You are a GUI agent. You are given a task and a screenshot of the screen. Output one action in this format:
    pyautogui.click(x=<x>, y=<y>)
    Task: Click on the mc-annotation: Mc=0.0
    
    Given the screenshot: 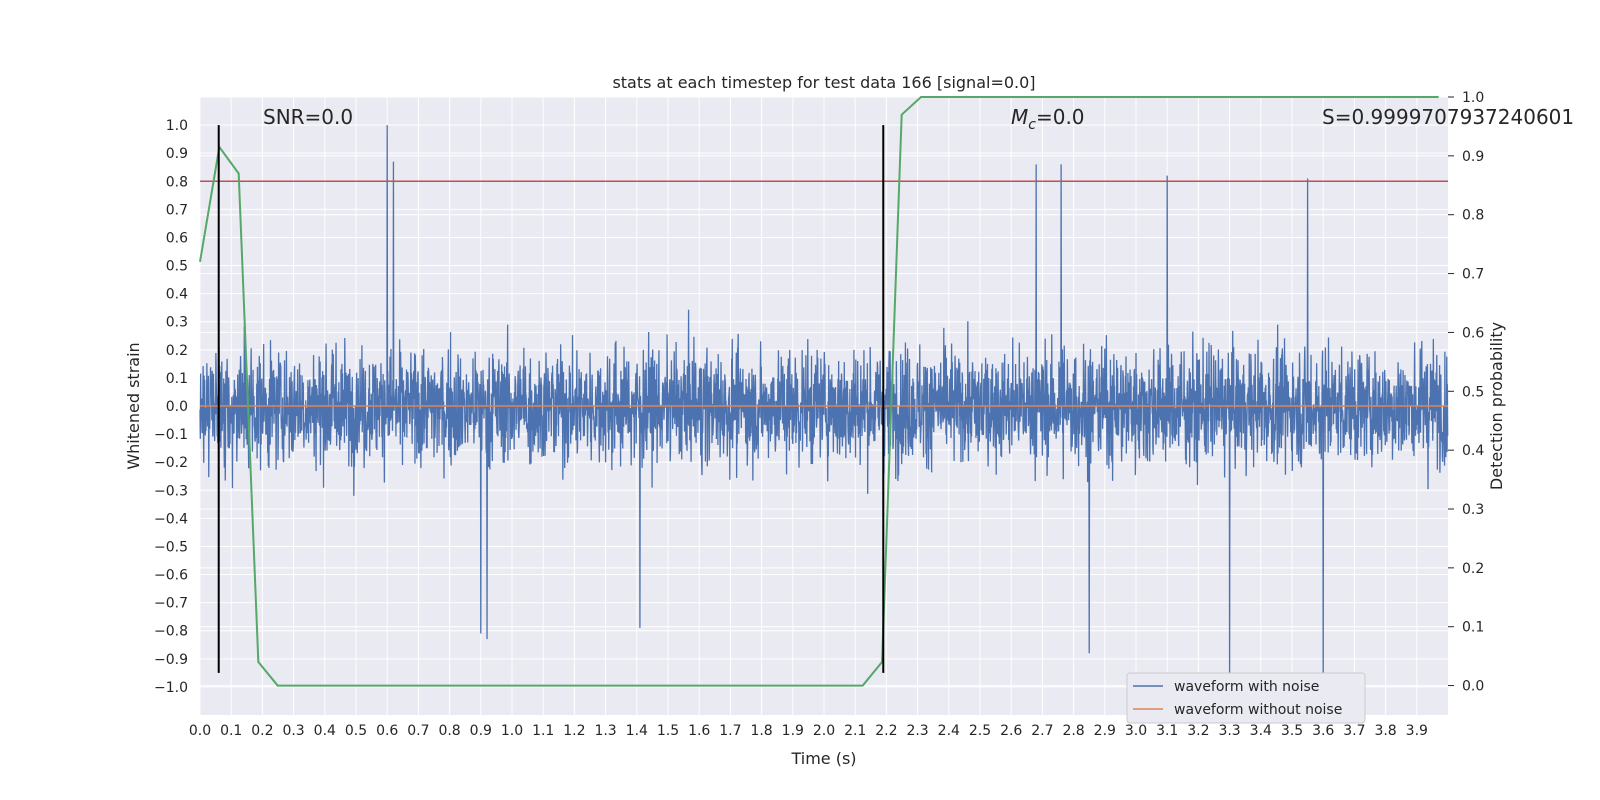 What is the action you would take?
    pyautogui.click(x=1048, y=119)
    